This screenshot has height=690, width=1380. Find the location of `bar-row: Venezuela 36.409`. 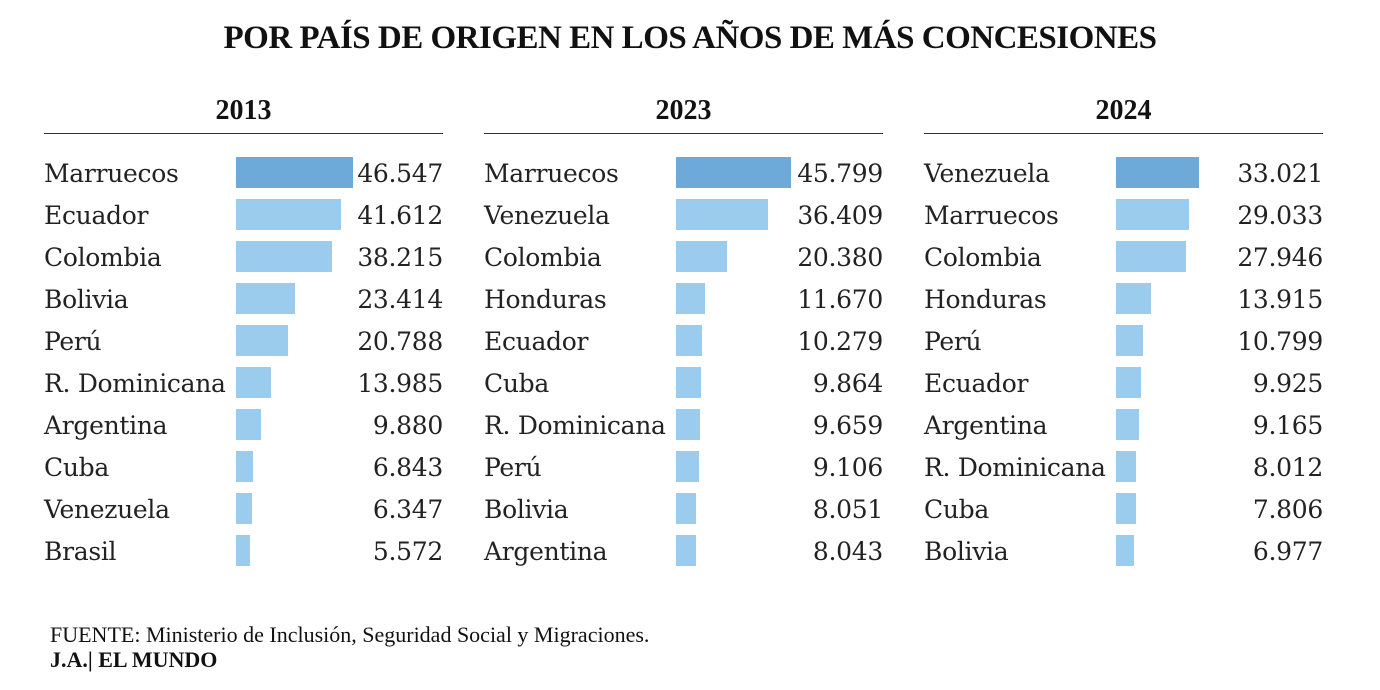

bar-row: Venezuela 36.409 is located at coordinates (683, 218).